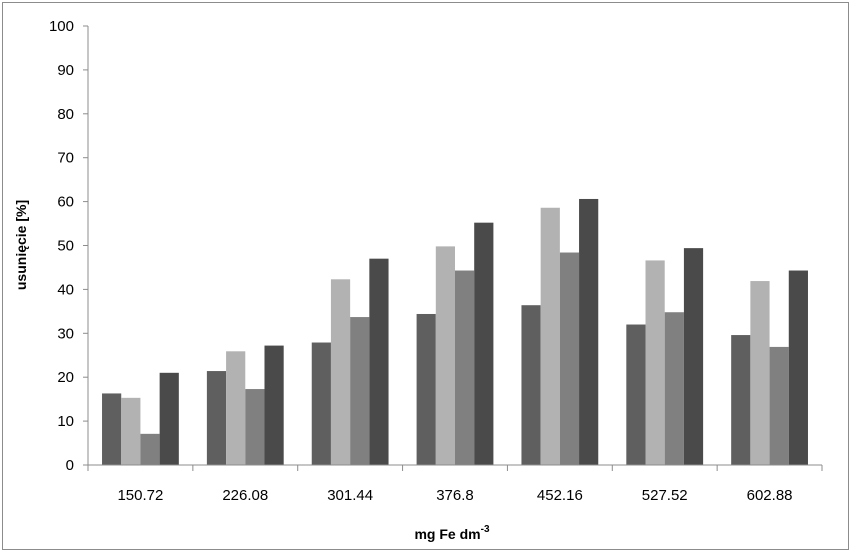 The height and width of the screenshot is (554, 853). I want to click on y-tick-label: 10, so click(65, 421).